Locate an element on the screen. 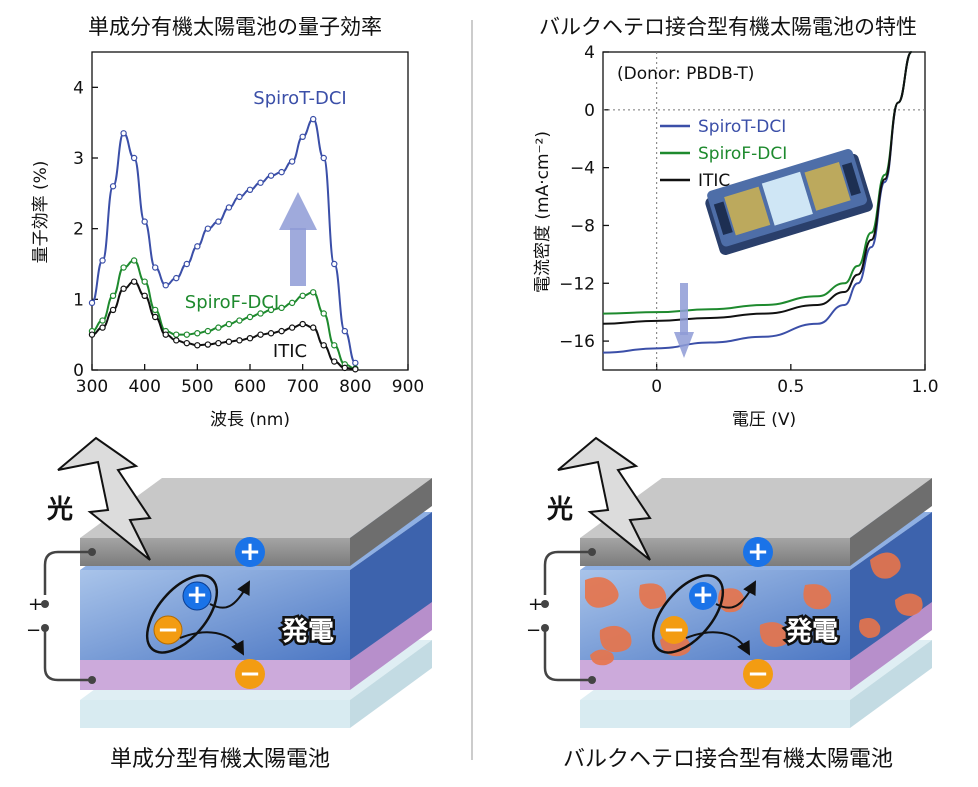 This screenshot has width=978, height=787. legend-spiroF: SpiroF-DCI is located at coordinates (742, 154).